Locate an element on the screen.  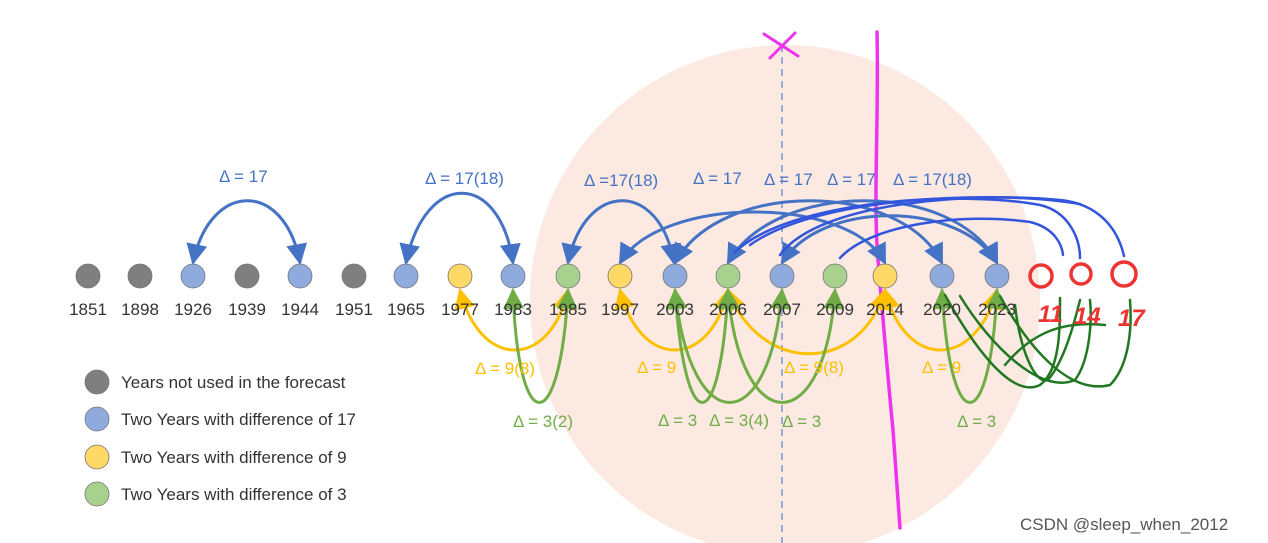
year-label-2003: 2003 is located at coordinates (675, 309).